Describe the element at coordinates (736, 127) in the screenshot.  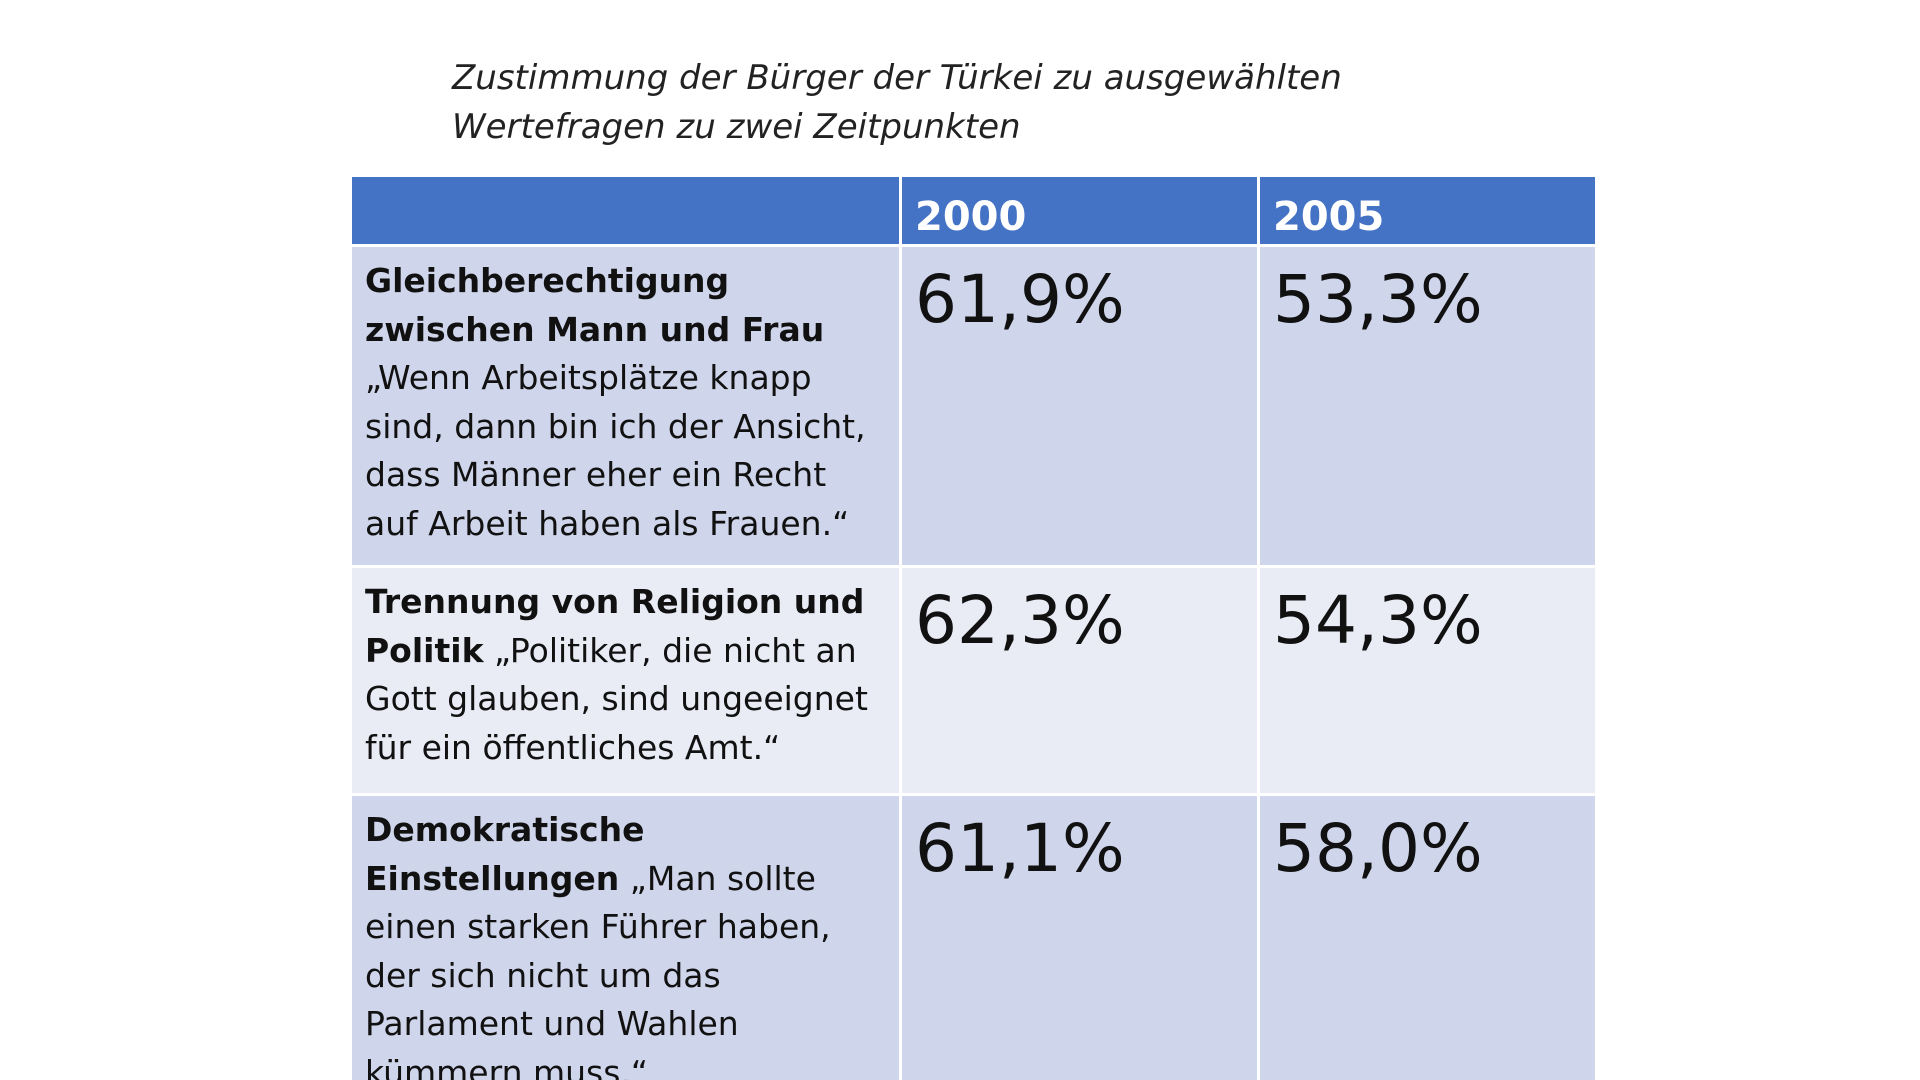
I see `slide-title-line-2: Wertefragen zu zwei Zeitpunkten` at that location.